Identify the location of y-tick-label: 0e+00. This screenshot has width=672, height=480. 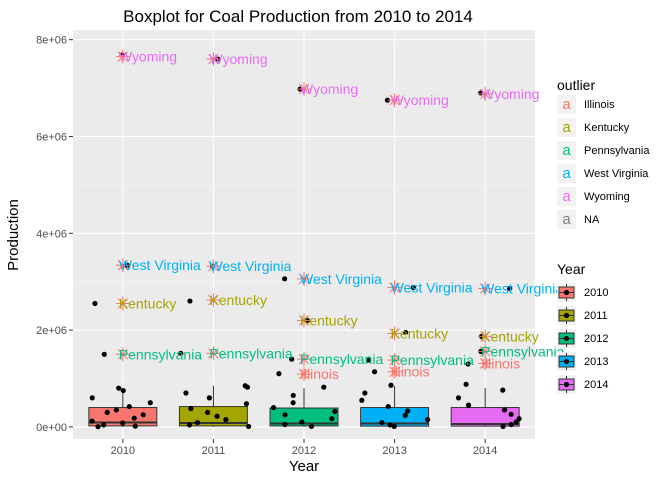
(51, 428).